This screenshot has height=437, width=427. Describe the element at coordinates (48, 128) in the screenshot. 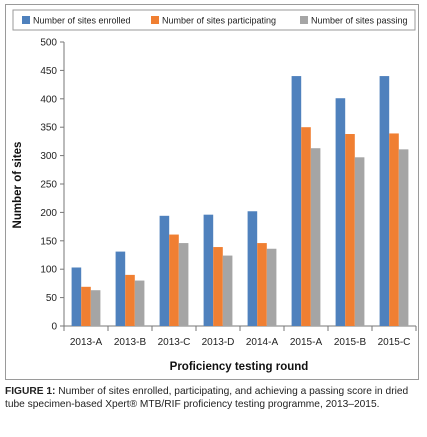

I see `y-tick-label: 350` at that location.